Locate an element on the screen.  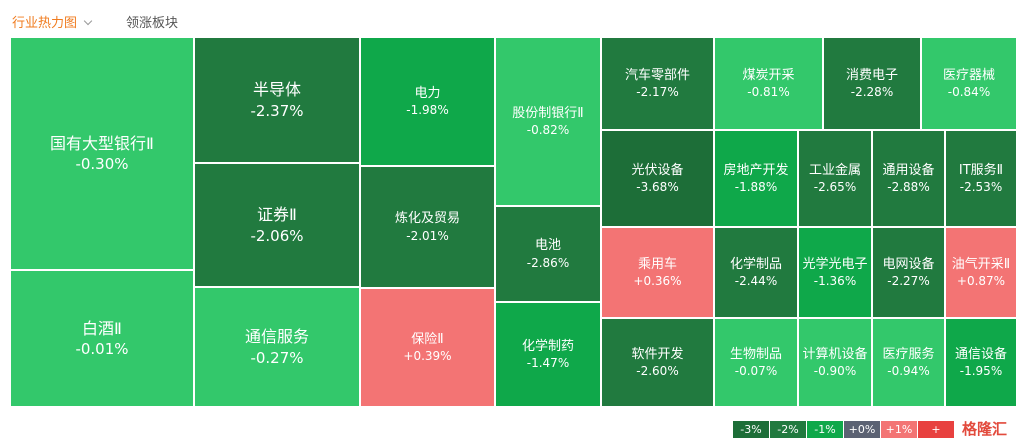
tile: 国有大型银行Ⅱ -0.30% is located at coordinates (102, 153).